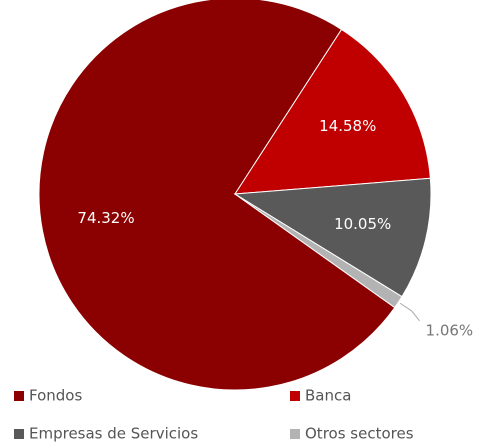 The height and width of the screenshot is (442, 488). What do you see at coordinates (105, 218) in the screenshot?
I see `data-label: 74.32%` at bounding box center [105, 218].